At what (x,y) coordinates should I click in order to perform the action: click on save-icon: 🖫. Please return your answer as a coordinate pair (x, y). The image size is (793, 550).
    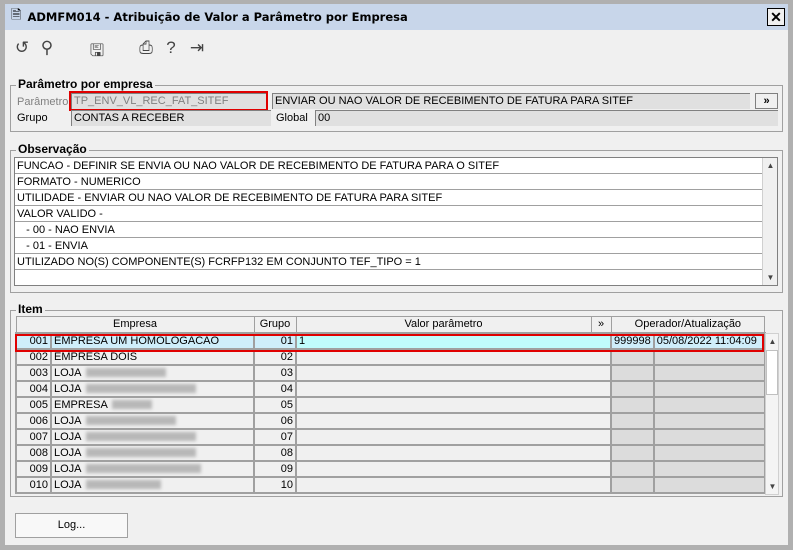
    Looking at the image, I should click on (97, 50).